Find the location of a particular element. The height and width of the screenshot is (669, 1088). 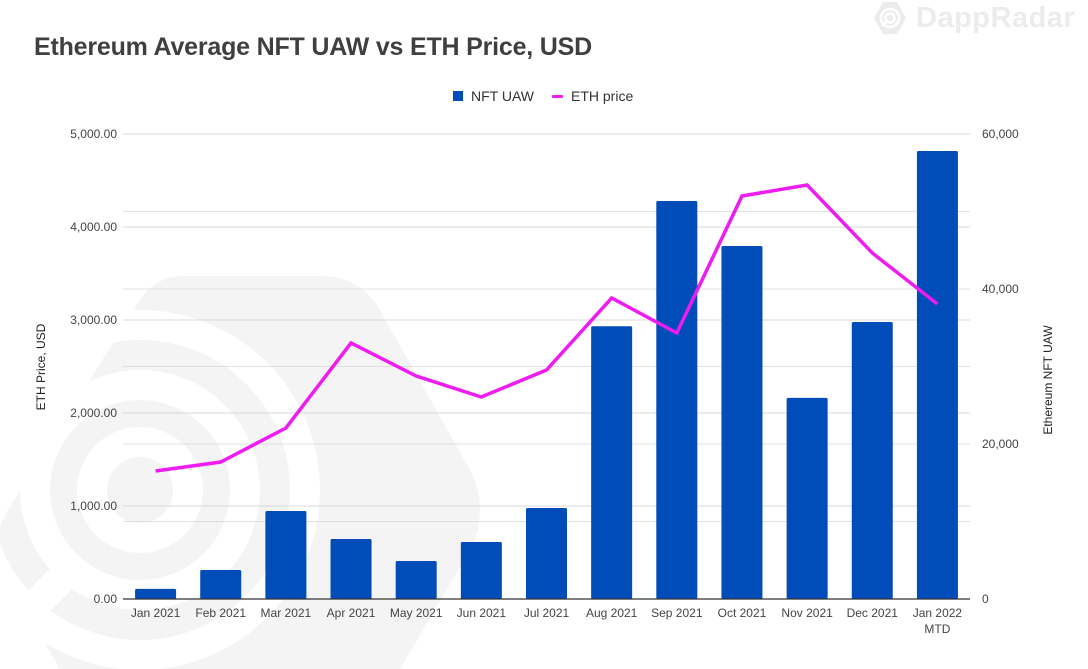

x-tick-label: Mar 2021 is located at coordinates (286, 613).